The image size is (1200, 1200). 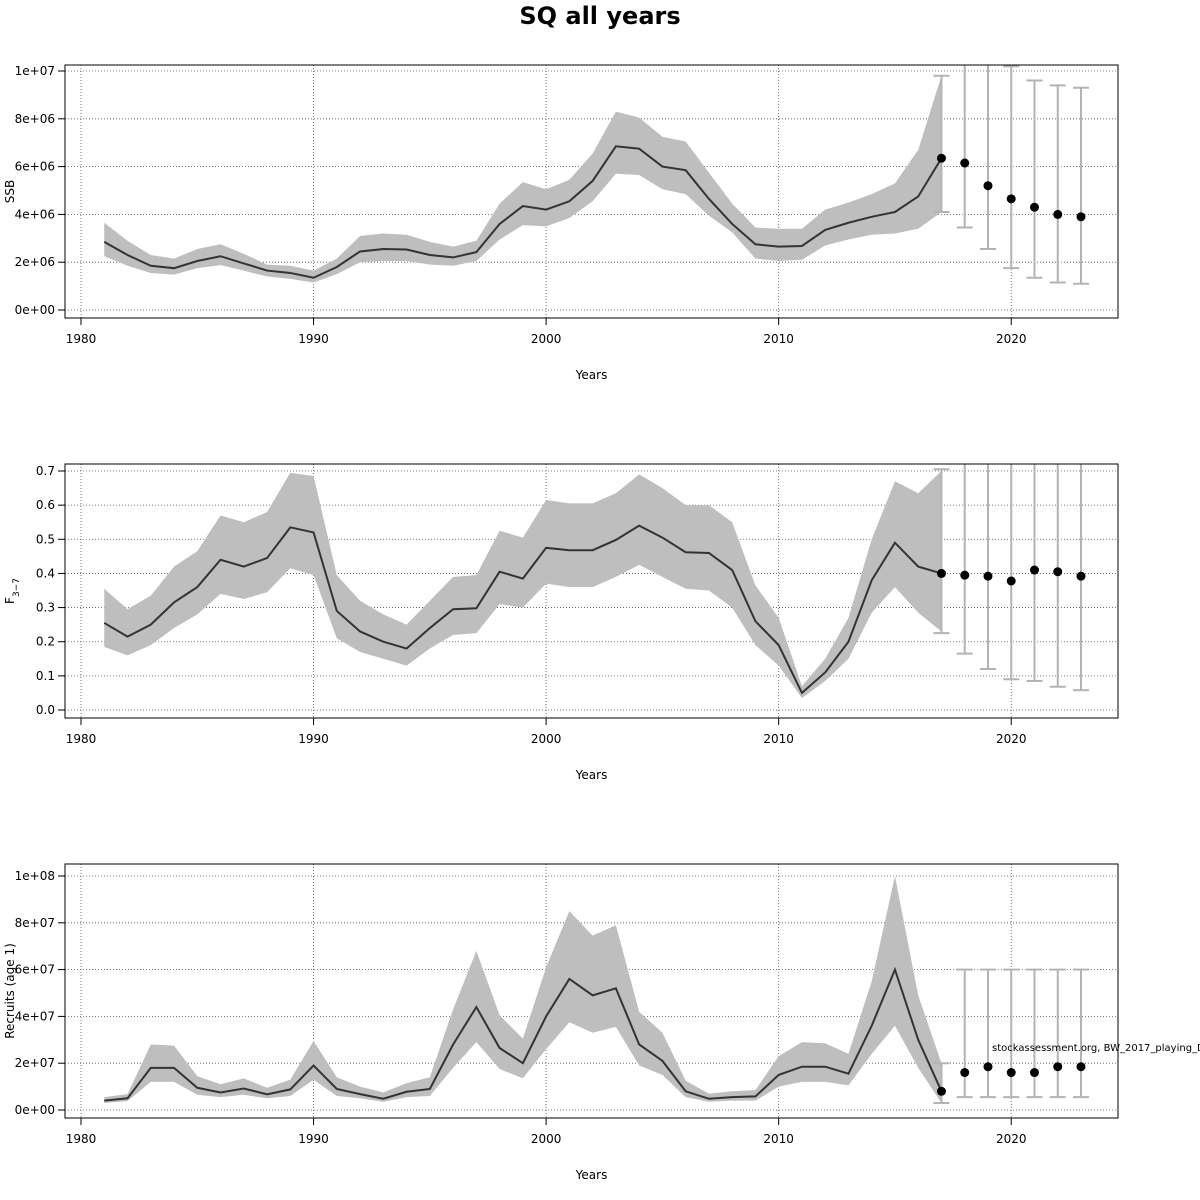 What do you see at coordinates (35, 214) in the screenshot?
I see `y-tick-label: 4e+06` at bounding box center [35, 214].